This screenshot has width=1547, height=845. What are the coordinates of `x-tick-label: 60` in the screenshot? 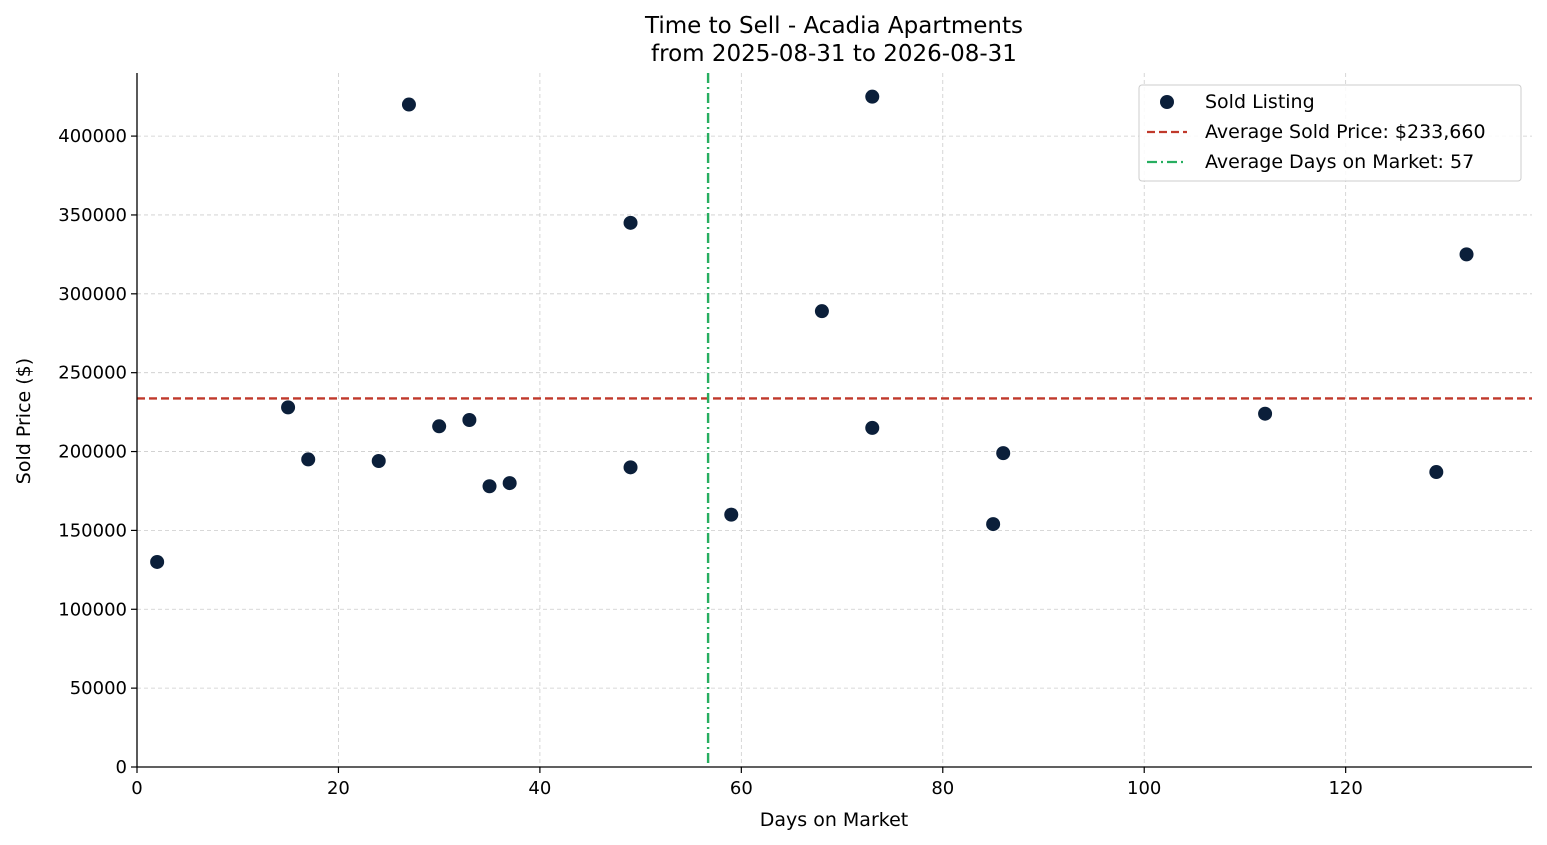 It's located at (741, 788).